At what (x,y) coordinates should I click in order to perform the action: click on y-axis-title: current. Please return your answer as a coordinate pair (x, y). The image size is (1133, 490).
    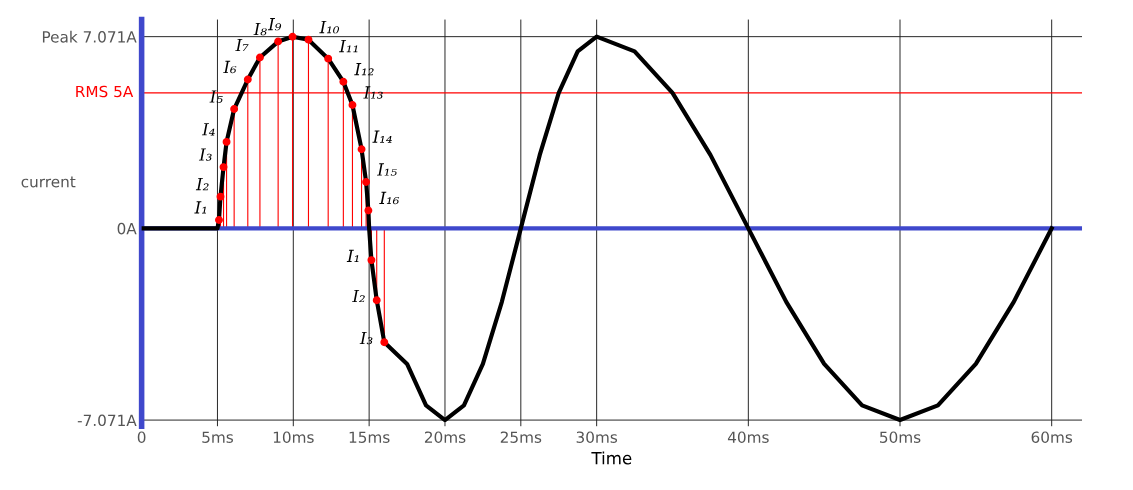
    Looking at the image, I should click on (48, 182).